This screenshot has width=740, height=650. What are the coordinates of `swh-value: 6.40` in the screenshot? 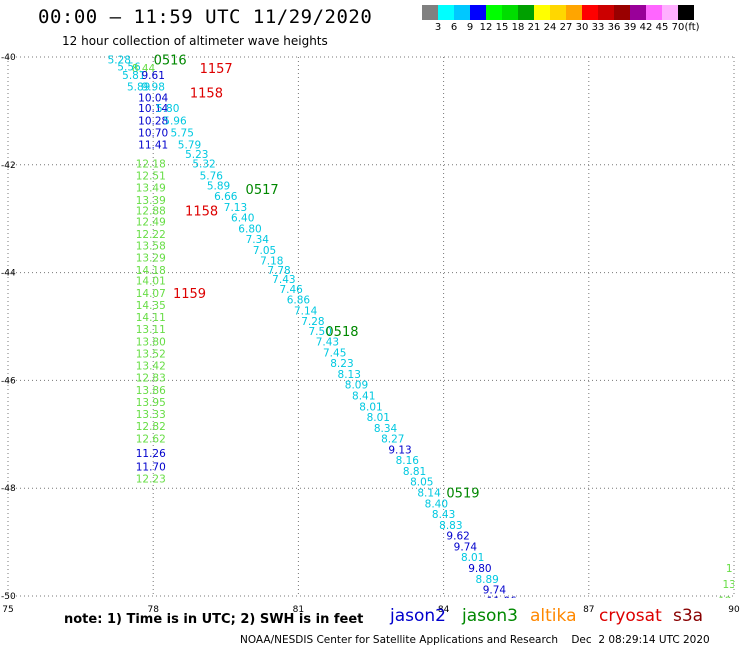 It's located at (242, 219).